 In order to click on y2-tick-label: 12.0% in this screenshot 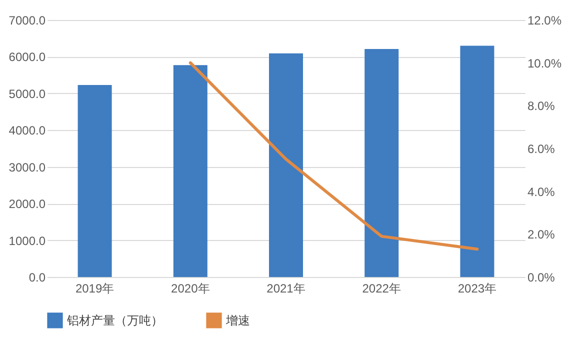, I will do `click(545, 21)`.